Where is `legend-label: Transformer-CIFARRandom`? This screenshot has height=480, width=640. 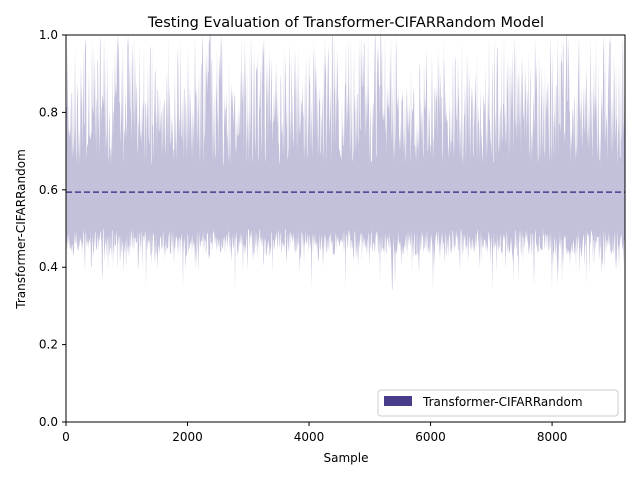
legend-label: Transformer-CIFARRandom is located at coordinates (502, 402).